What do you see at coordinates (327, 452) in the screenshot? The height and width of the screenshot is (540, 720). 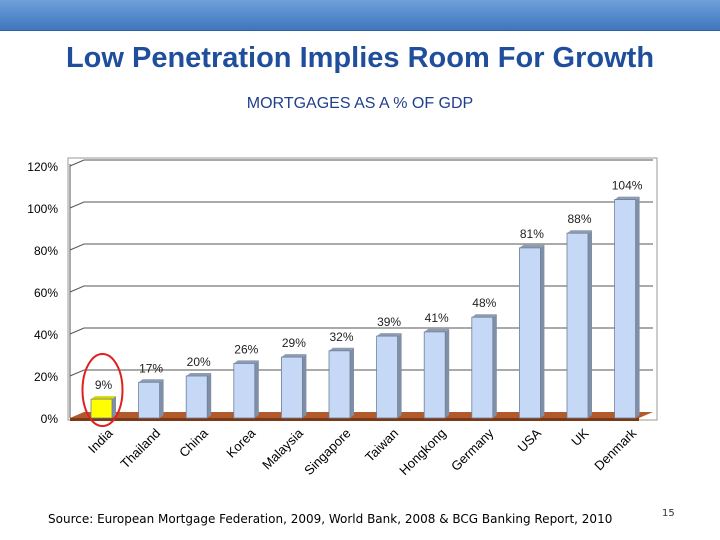 I see `x-tick-label: Singapore` at bounding box center [327, 452].